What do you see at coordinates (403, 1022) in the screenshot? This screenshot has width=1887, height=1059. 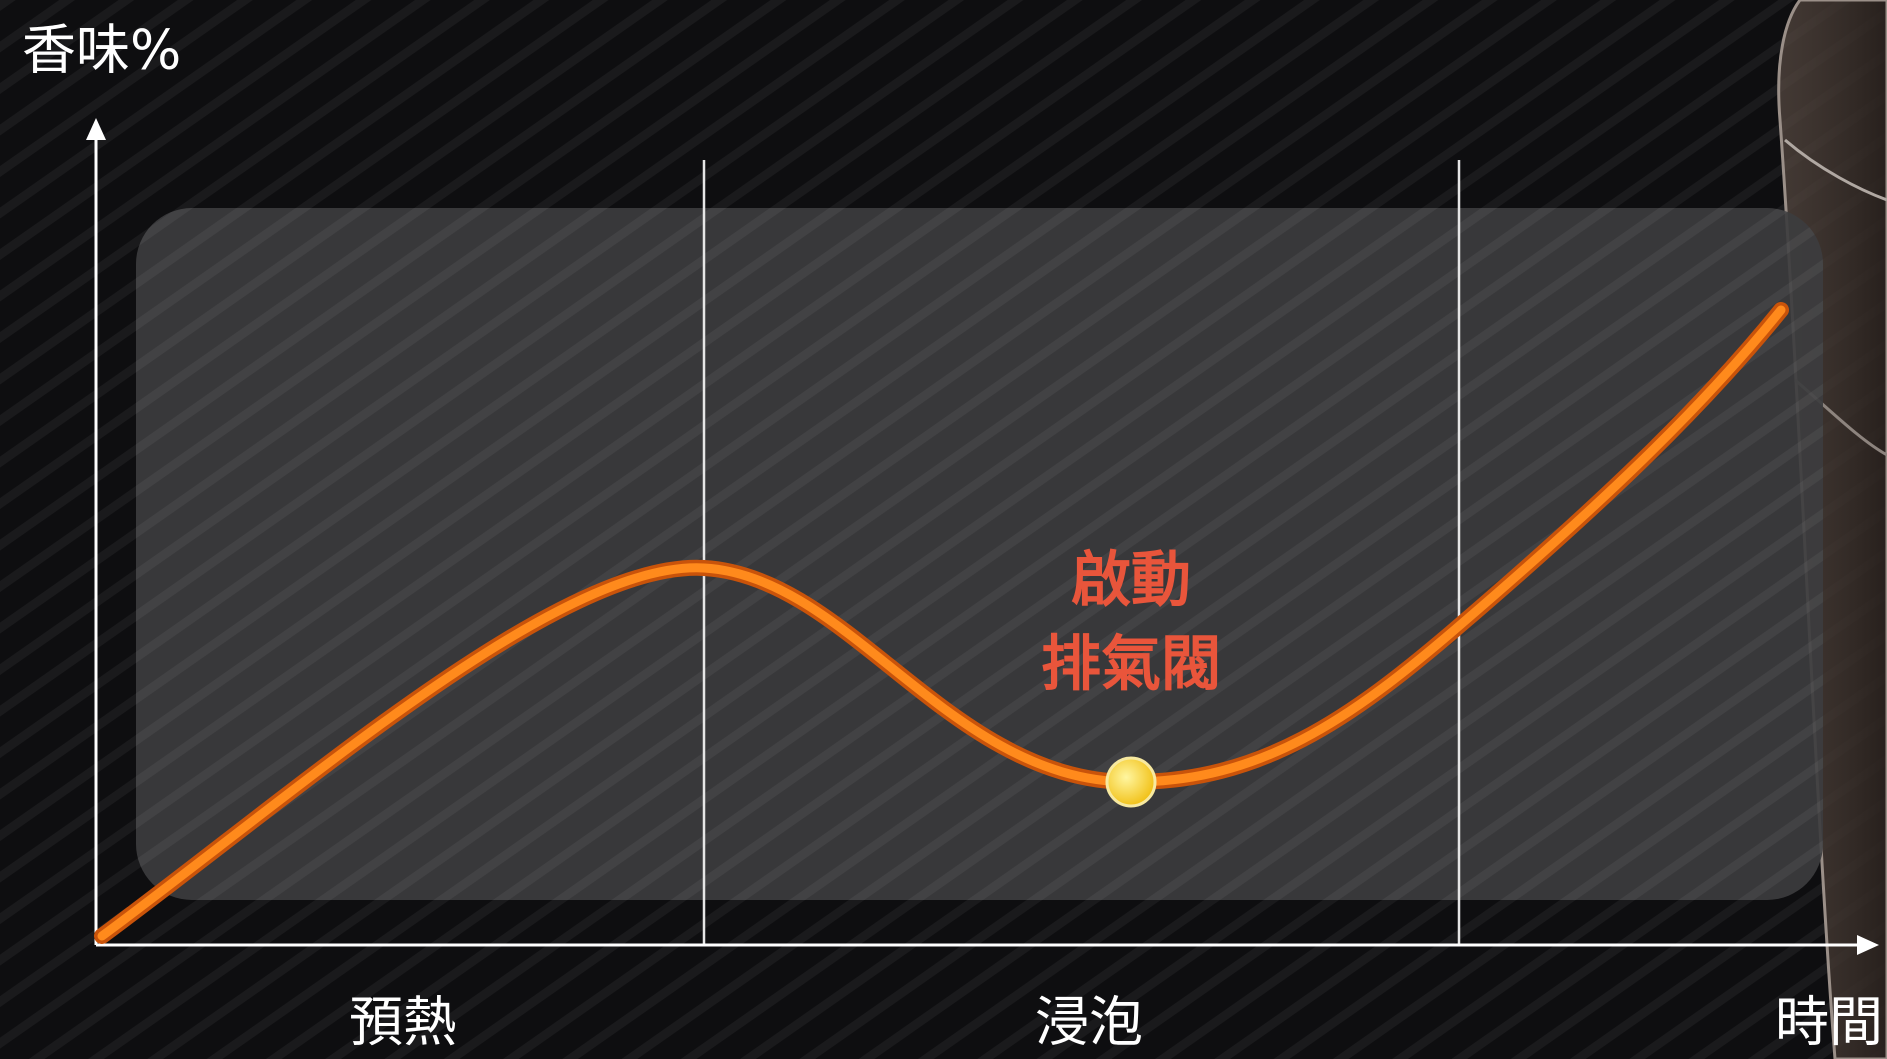 I see `phase-label: 預熱` at bounding box center [403, 1022].